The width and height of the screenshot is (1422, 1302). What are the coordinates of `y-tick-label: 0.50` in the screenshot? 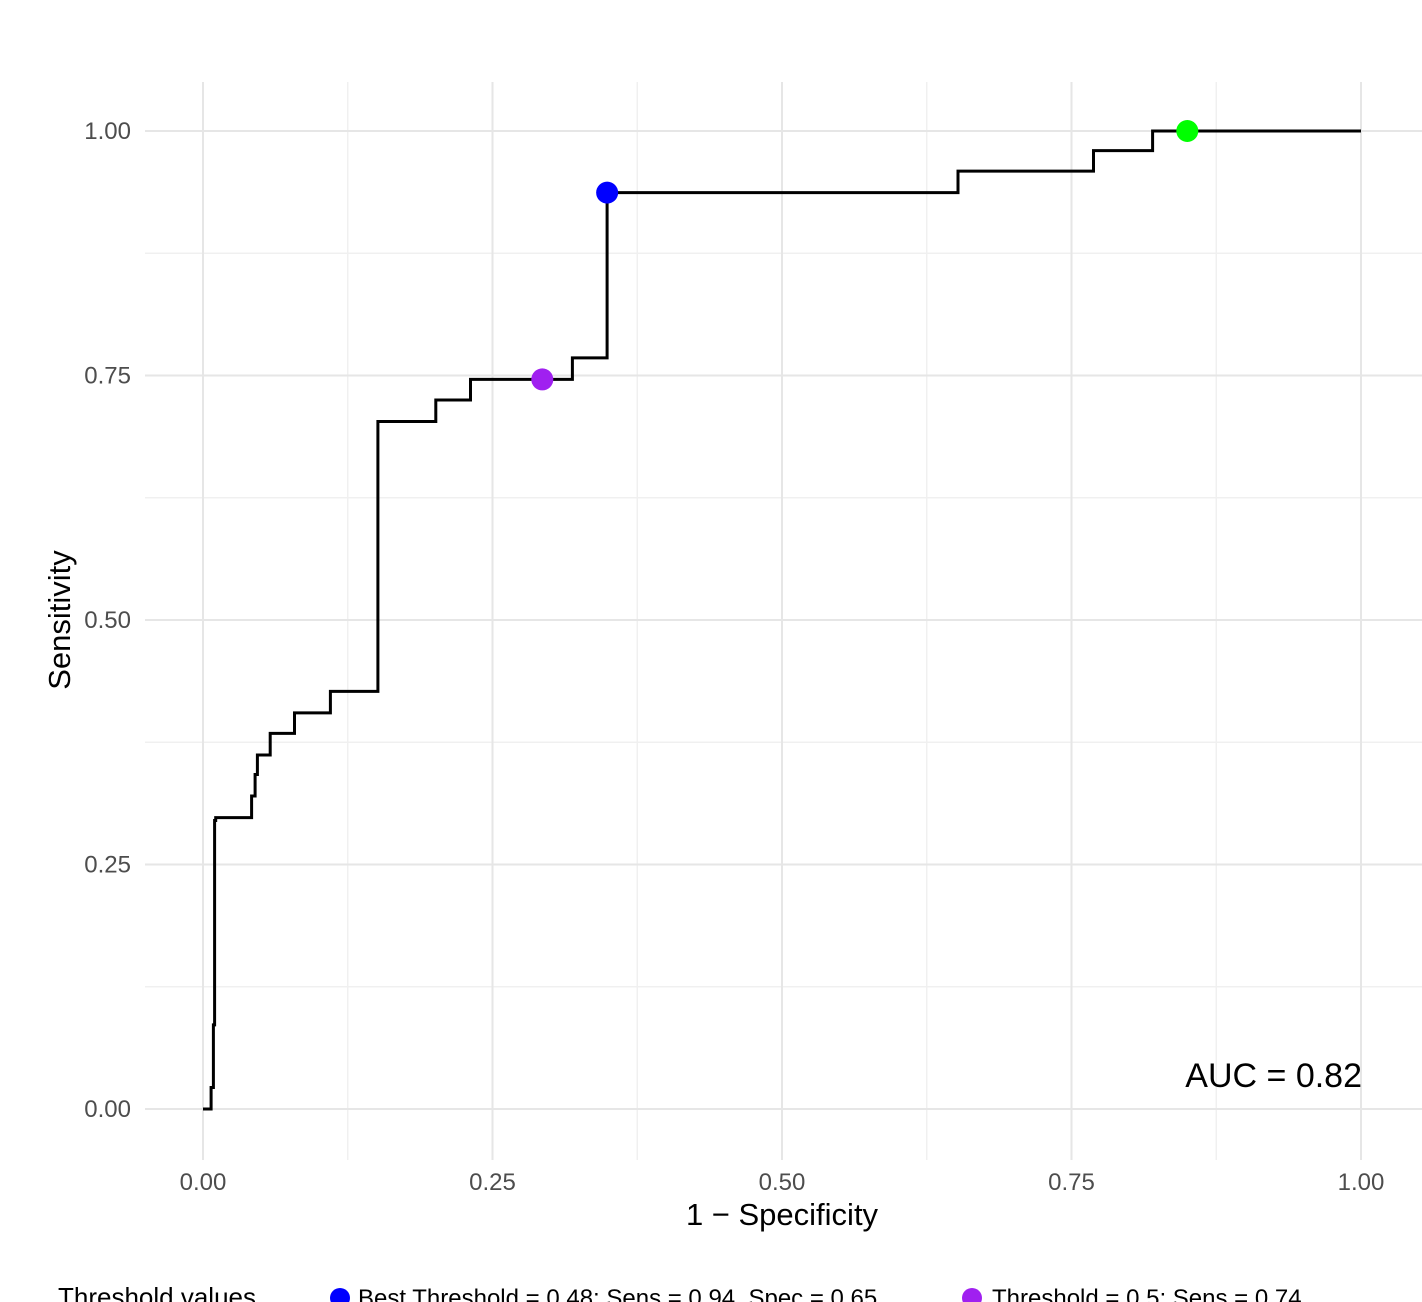 It's located at (107, 620).